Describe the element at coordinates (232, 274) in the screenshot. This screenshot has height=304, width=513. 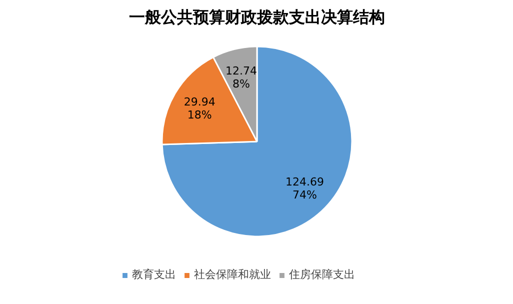
I see `legend-label: 社会保障和就业` at that location.